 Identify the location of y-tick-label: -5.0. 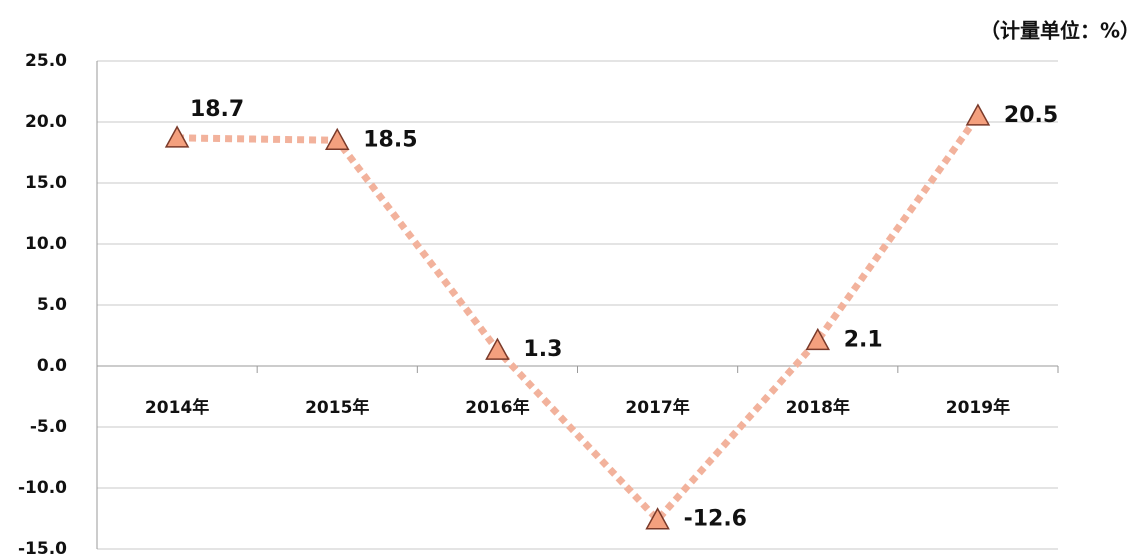
(48, 427).